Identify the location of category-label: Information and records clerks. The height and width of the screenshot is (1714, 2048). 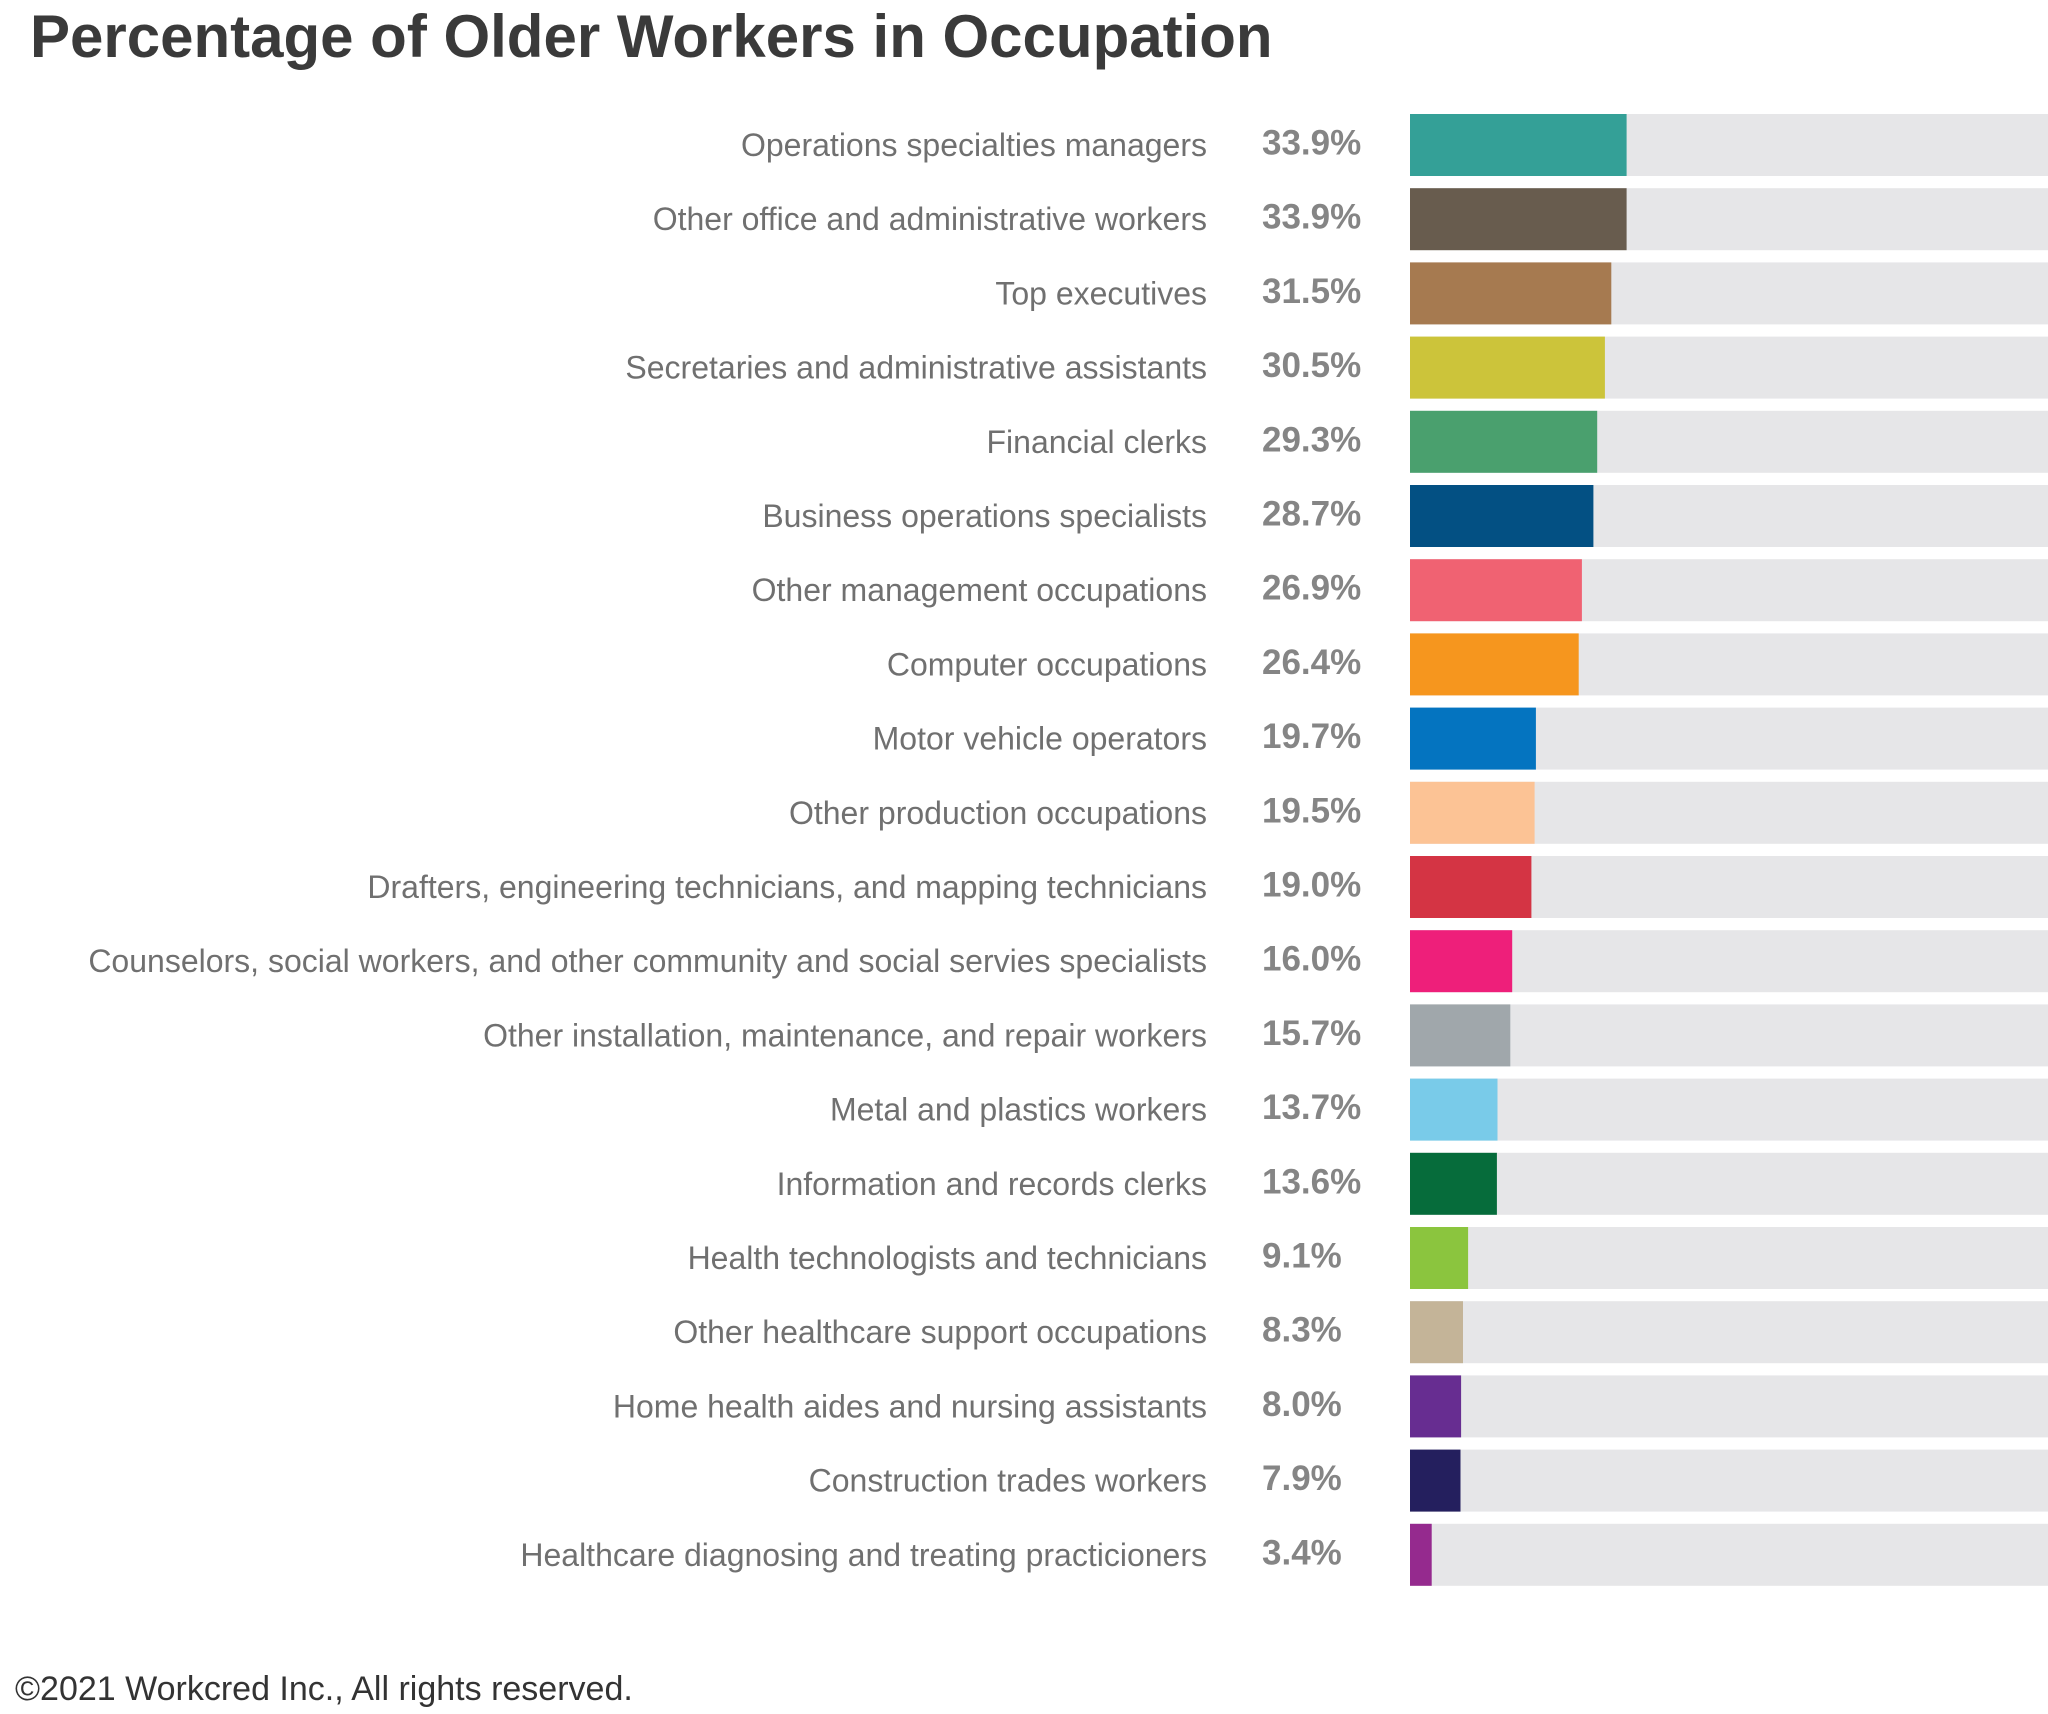
(992, 1184).